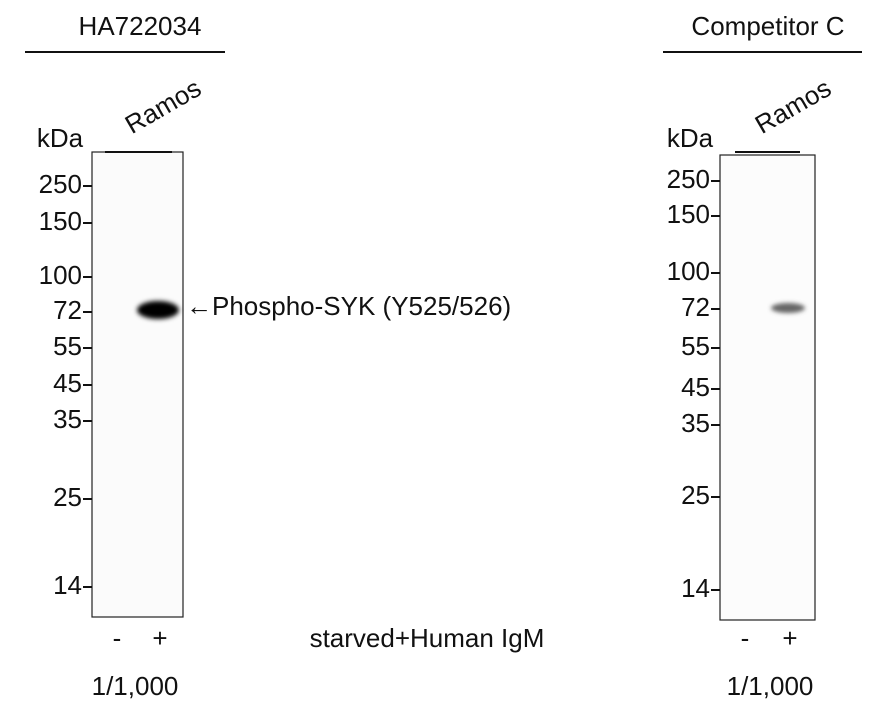 This screenshot has height=711, width=888. Describe the element at coordinates (767, 26) in the screenshot. I see `panel-title: Competitor C` at that location.